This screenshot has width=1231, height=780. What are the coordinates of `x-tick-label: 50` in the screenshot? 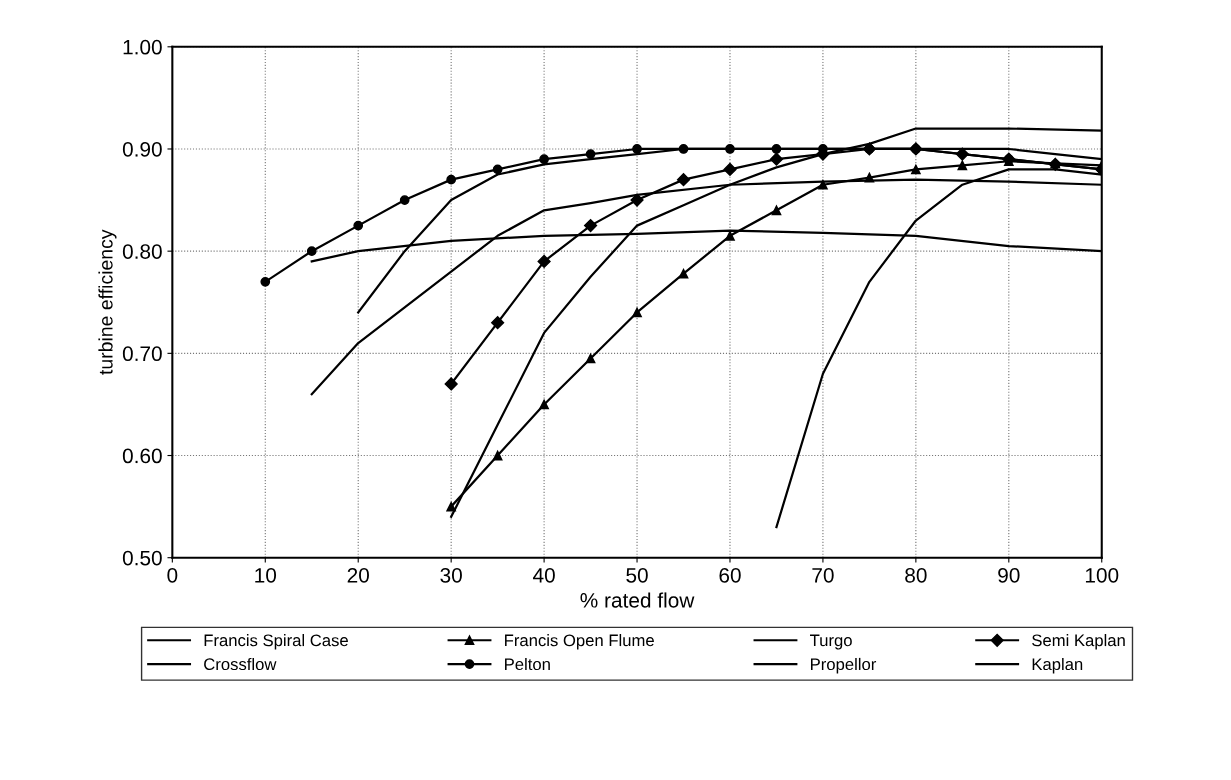 It's located at (637, 575).